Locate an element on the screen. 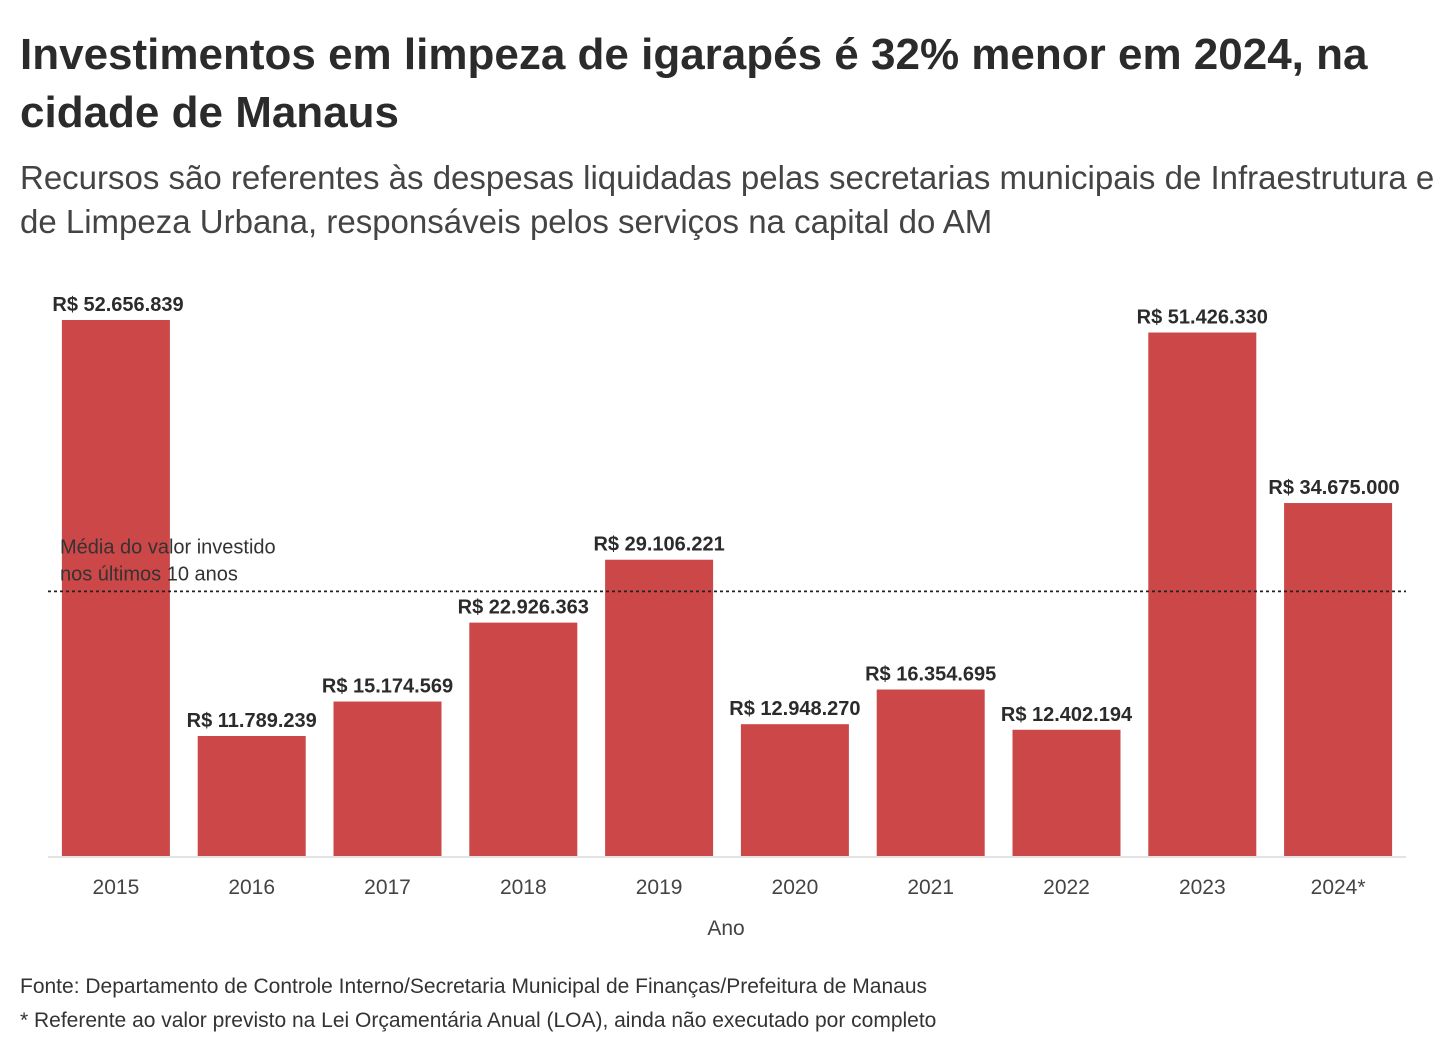 This screenshot has width=1456, height=1054. x-tick-label-2021: 2021 is located at coordinates (930, 887).